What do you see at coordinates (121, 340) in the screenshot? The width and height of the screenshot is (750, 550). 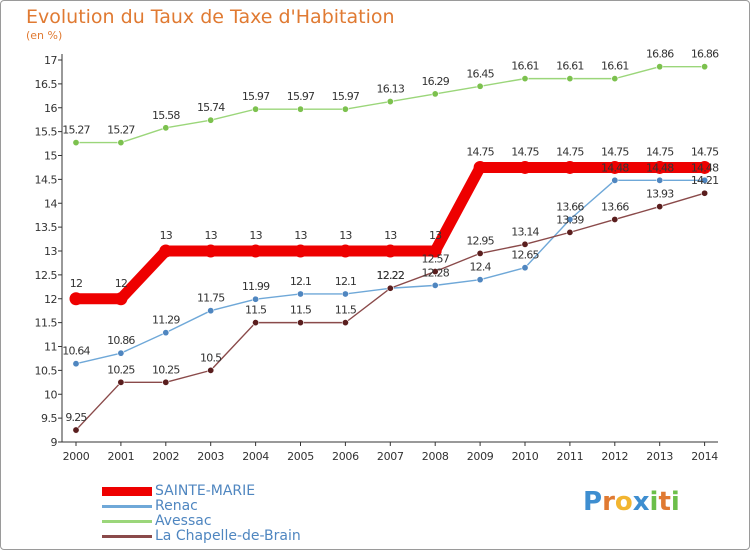 I see `data-label: 10.86` at bounding box center [121, 340].